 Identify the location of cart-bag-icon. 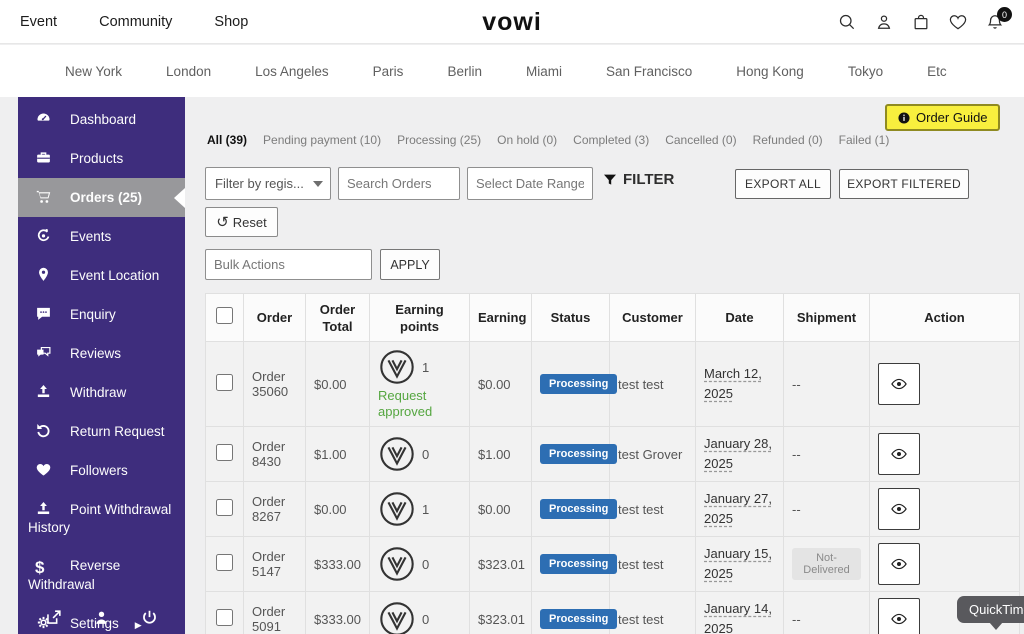
(921, 22).